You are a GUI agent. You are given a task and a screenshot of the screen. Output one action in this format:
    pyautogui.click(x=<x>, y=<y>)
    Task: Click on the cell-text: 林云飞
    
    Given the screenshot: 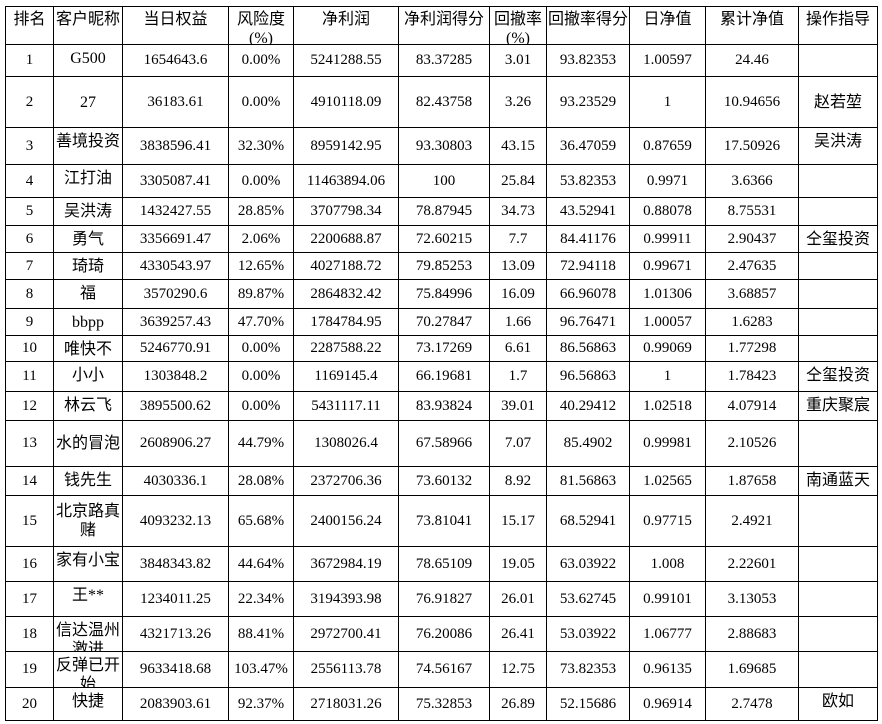 What is the action you would take?
    pyautogui.click(x=87, y=405)
    